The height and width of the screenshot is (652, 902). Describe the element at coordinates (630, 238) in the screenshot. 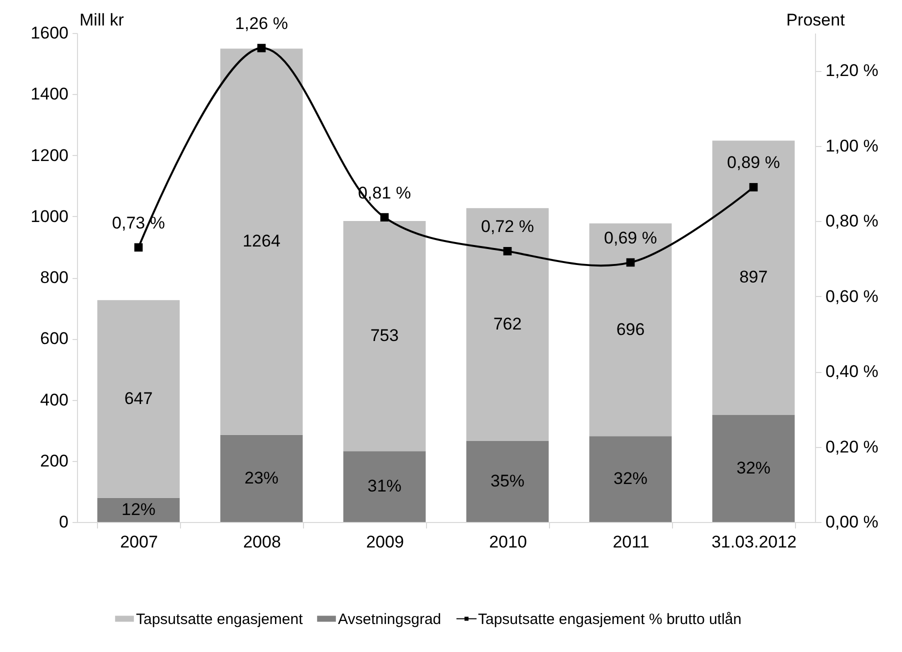

I see `data-label: 0,69 %` at that location.